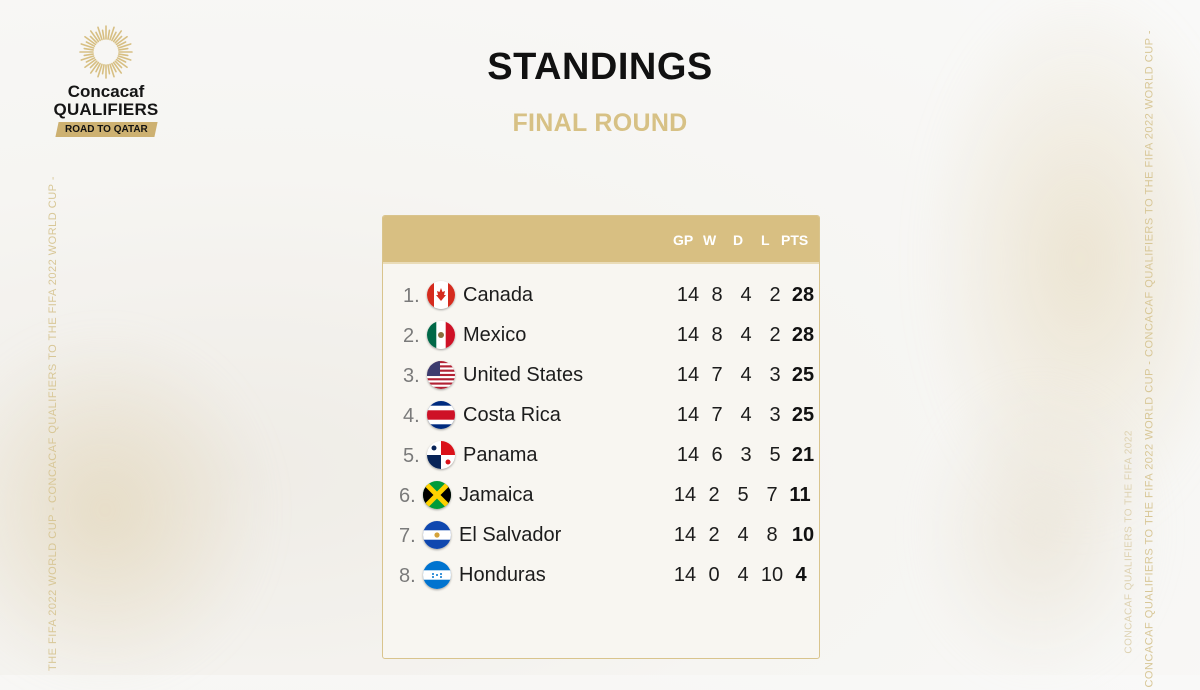  What do you see at coordinates (441, 415) in the screenshot?
I see `costa-rica-flag-icon` at bounding box center [441, 415].